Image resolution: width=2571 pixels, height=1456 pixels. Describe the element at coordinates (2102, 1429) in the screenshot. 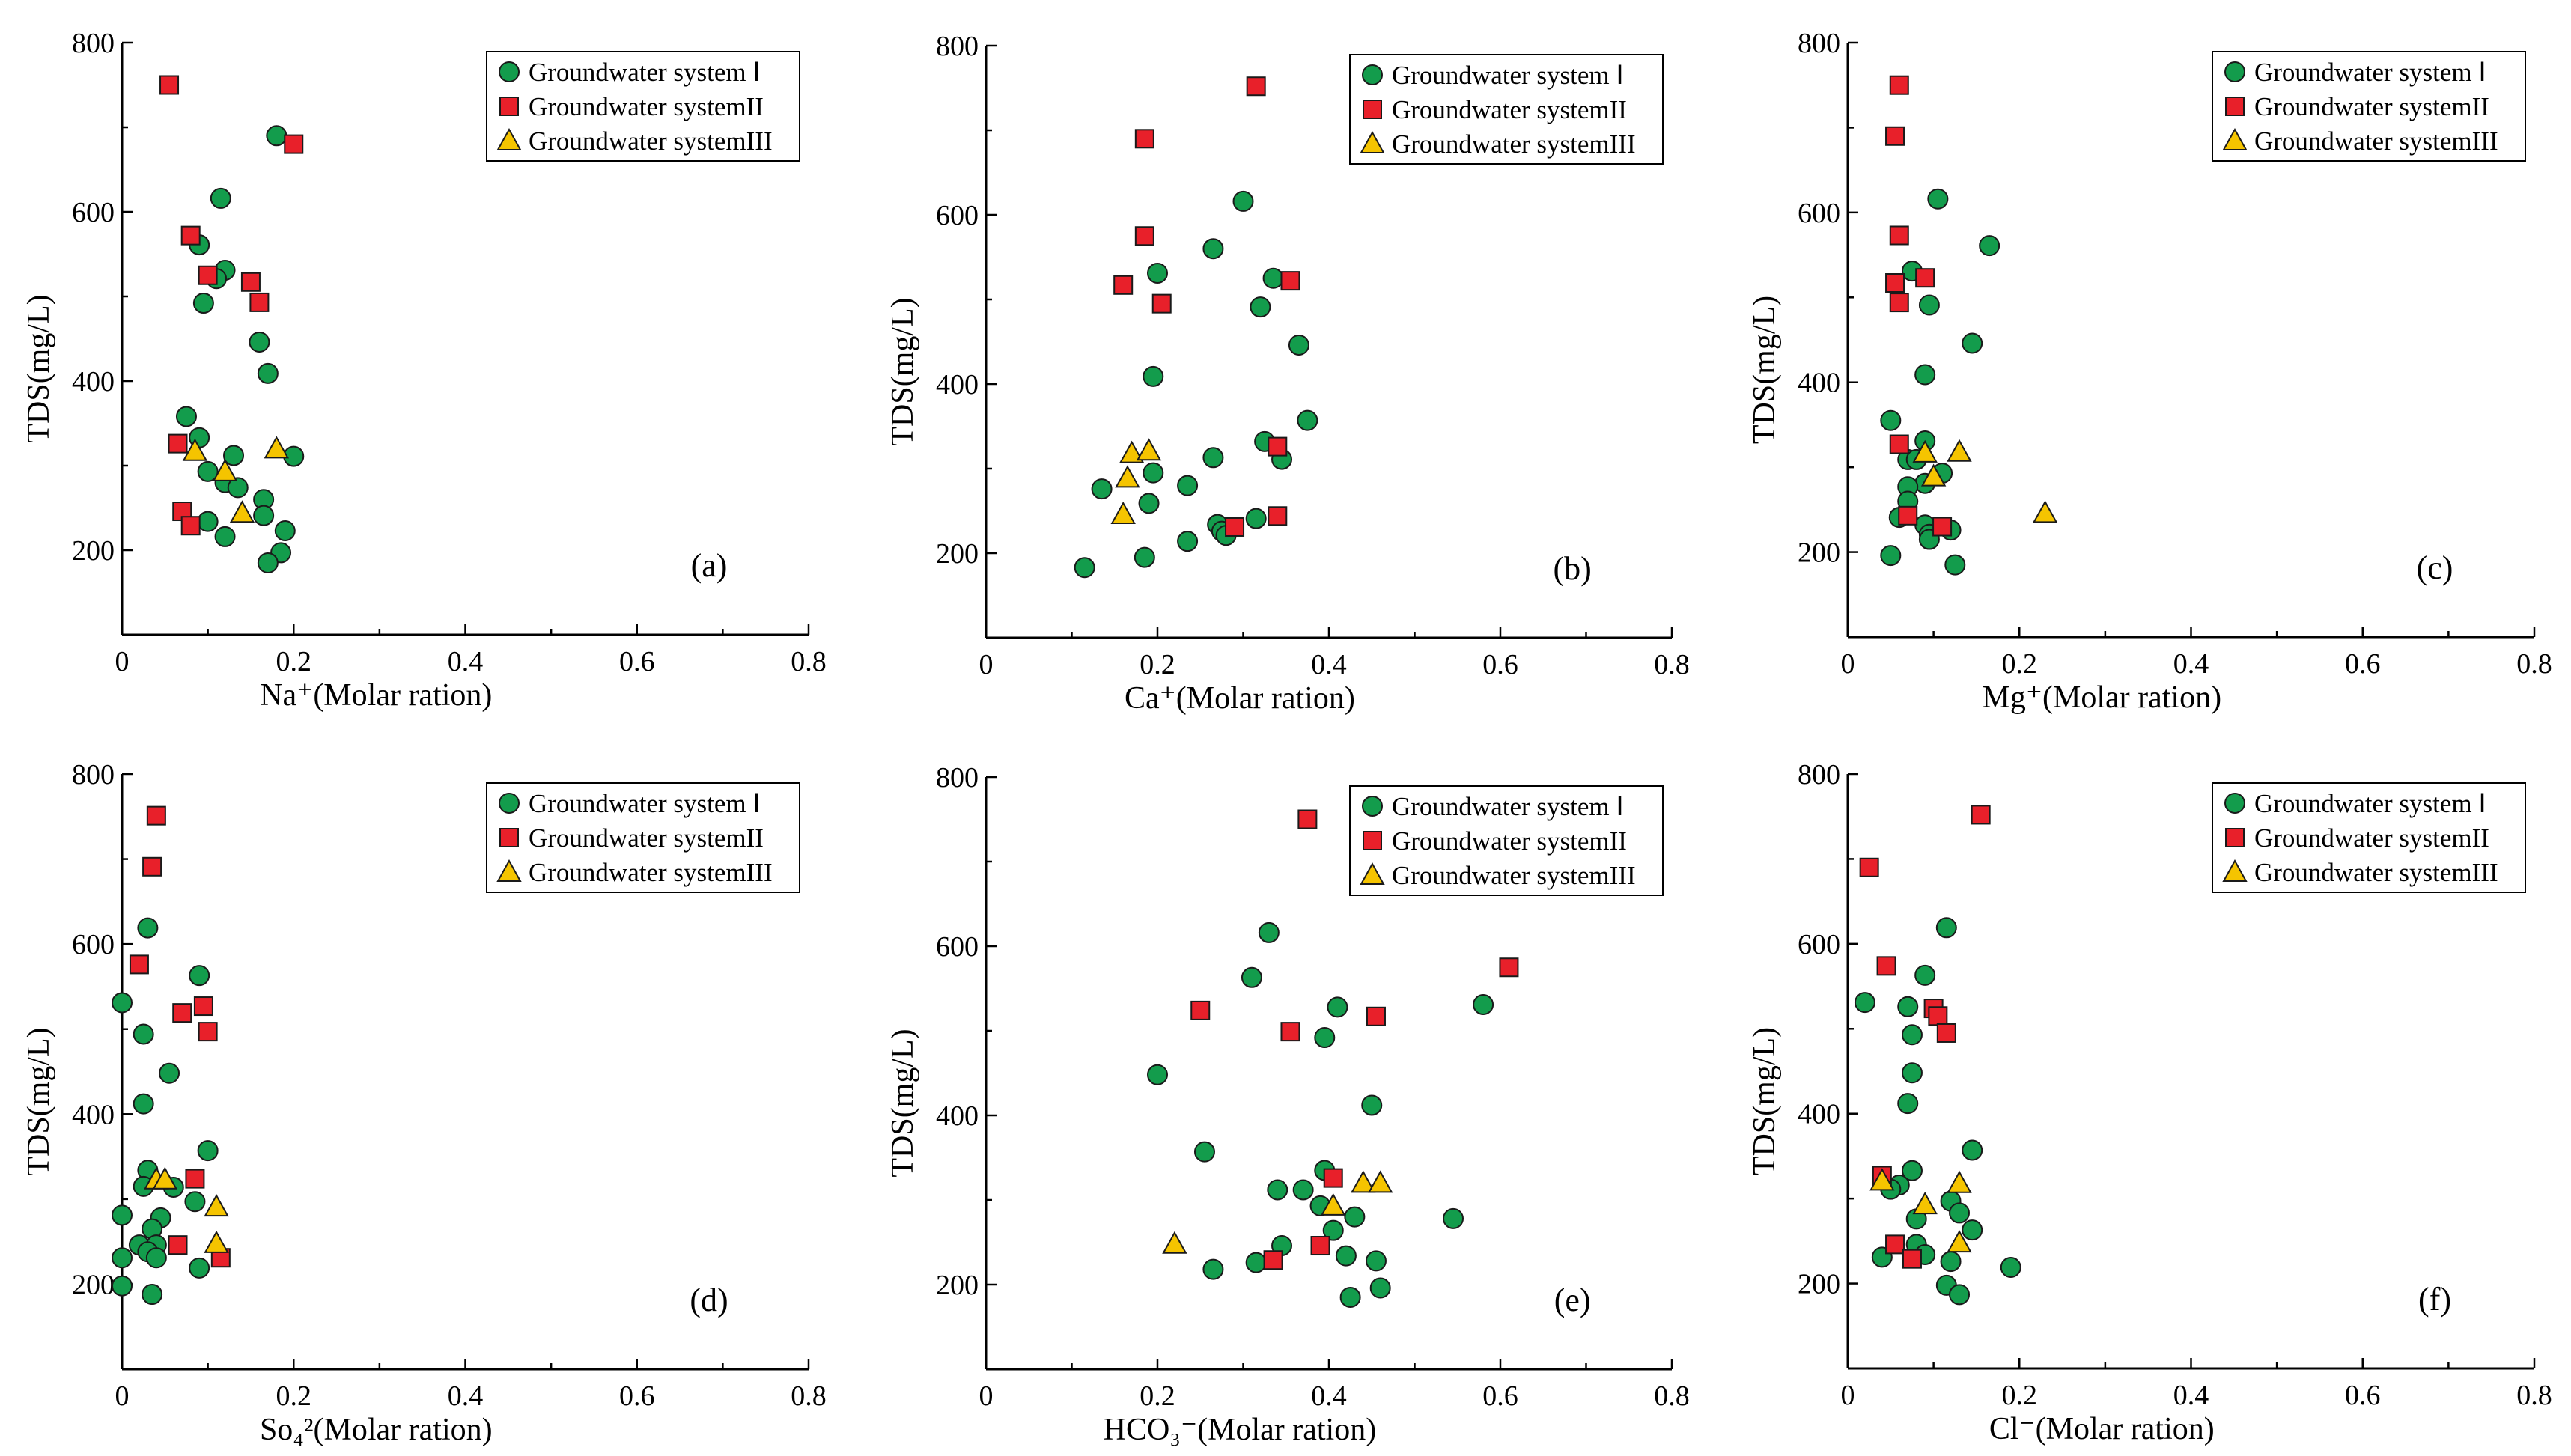

I see `x-axis-title: Cl⁻(Molar ration)` at that location.